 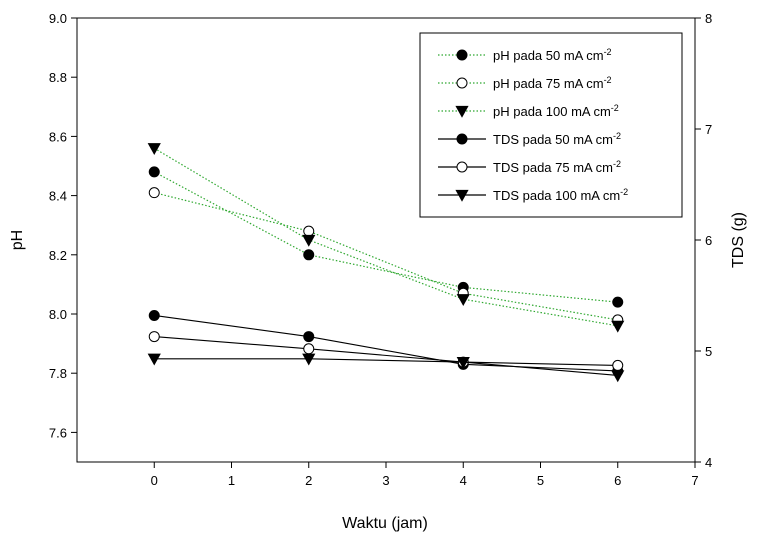 I want to click on x-axis-title: Waktu (jam), so click(x=385, y=523).